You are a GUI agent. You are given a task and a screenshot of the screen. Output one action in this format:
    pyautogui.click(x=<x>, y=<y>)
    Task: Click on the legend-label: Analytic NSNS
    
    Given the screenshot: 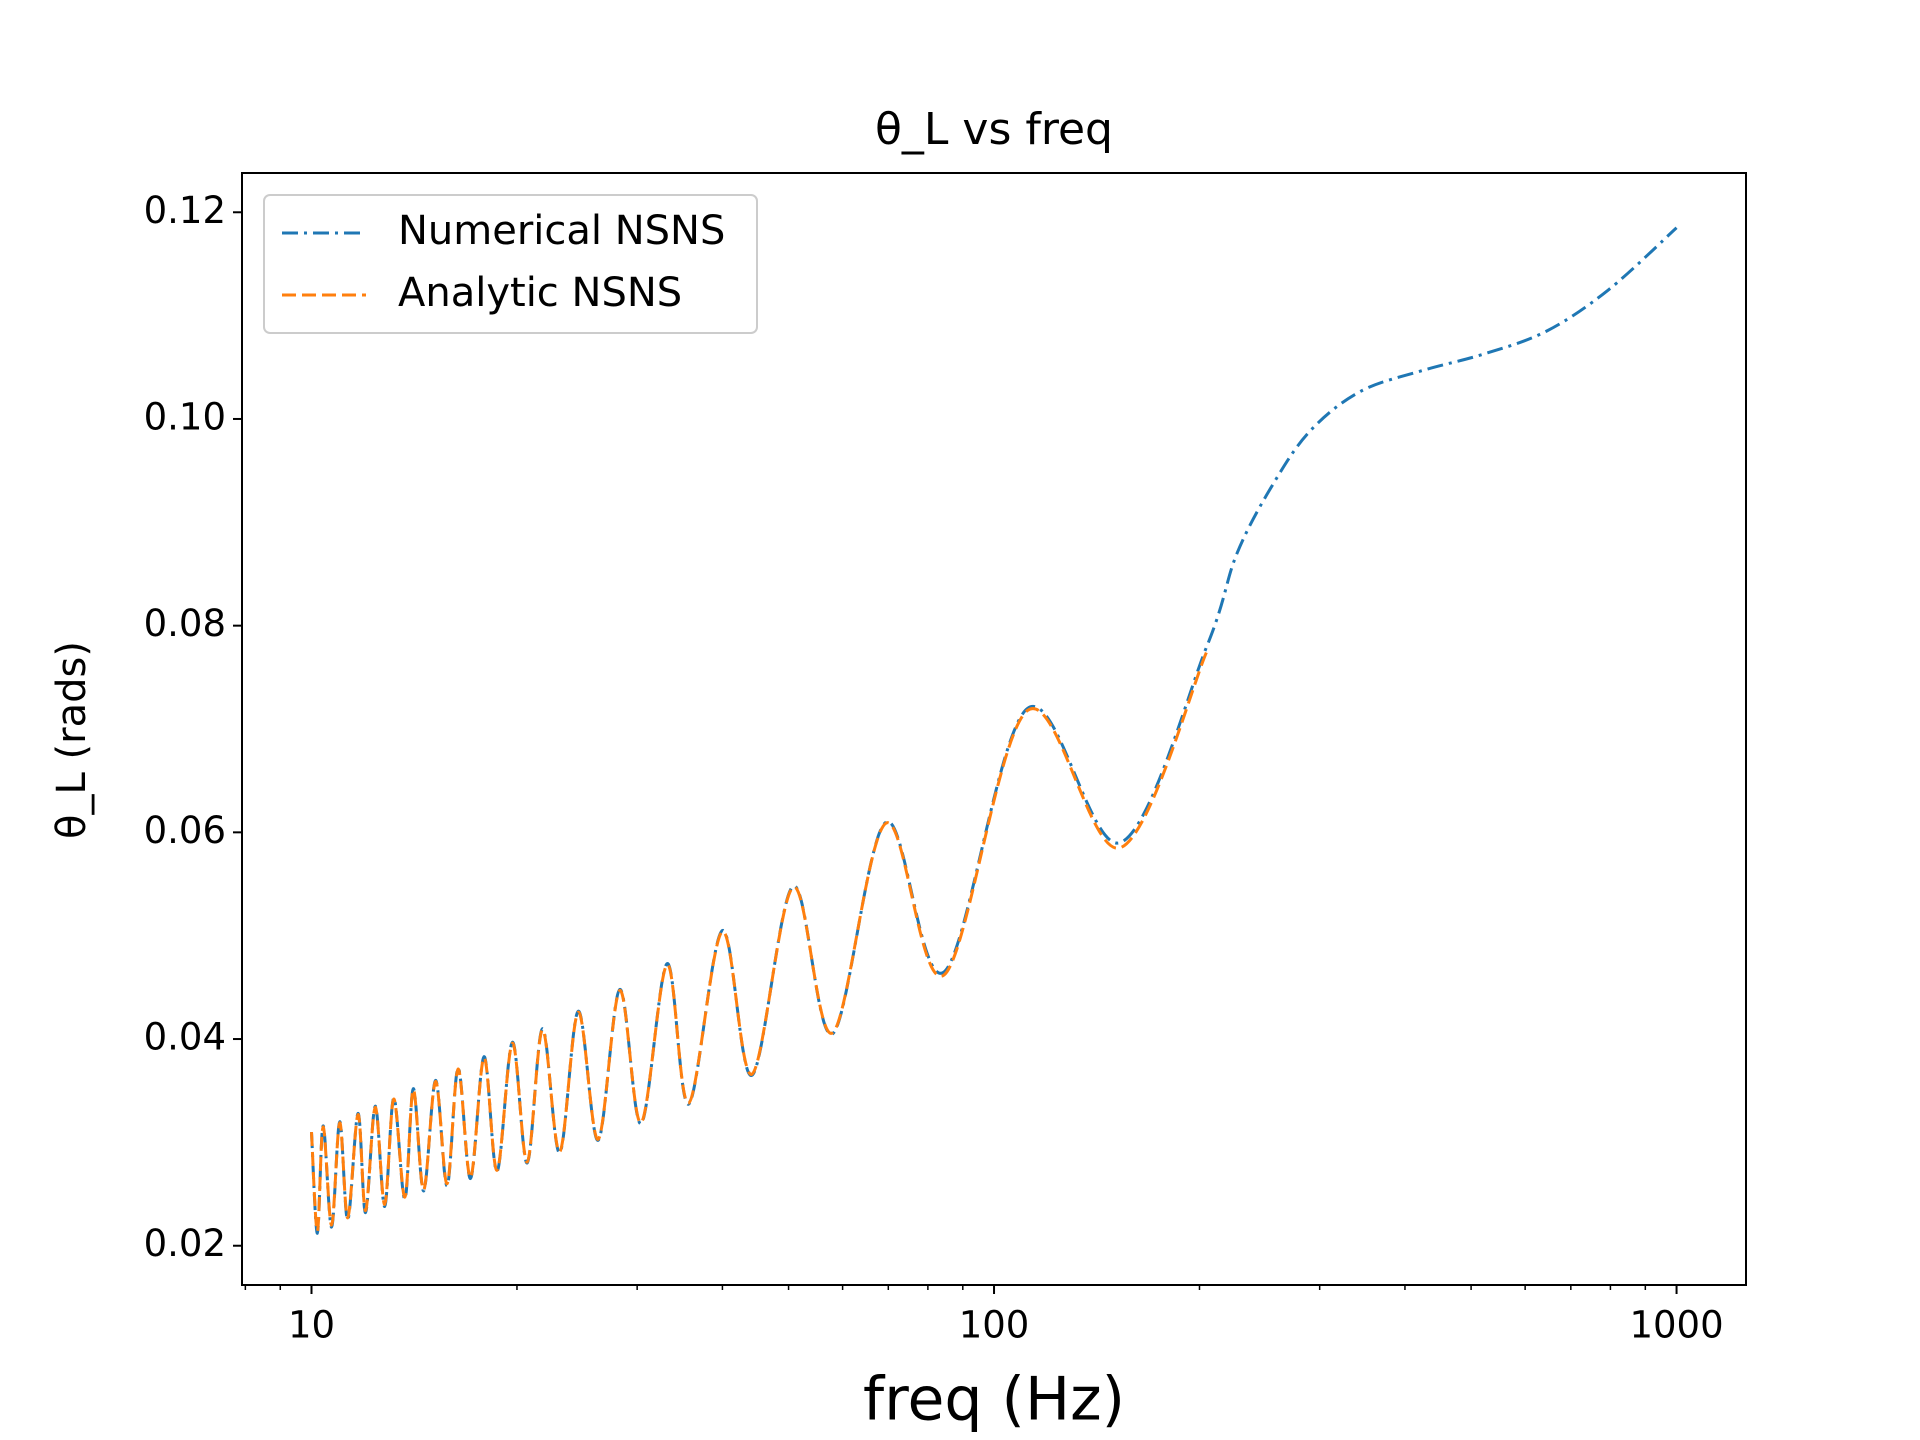 What is the action you would take?
    pyautogui.click(x=540, y=293)
    